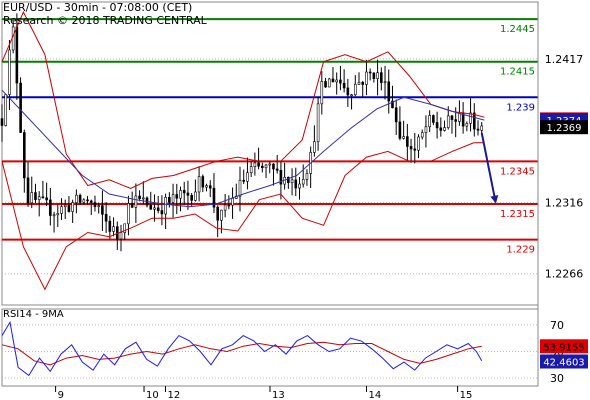  What do you see at coordinates (557, 325) in the screenshot?
I see `rsi-tick-label: 70` at bounding box center [557, 325].